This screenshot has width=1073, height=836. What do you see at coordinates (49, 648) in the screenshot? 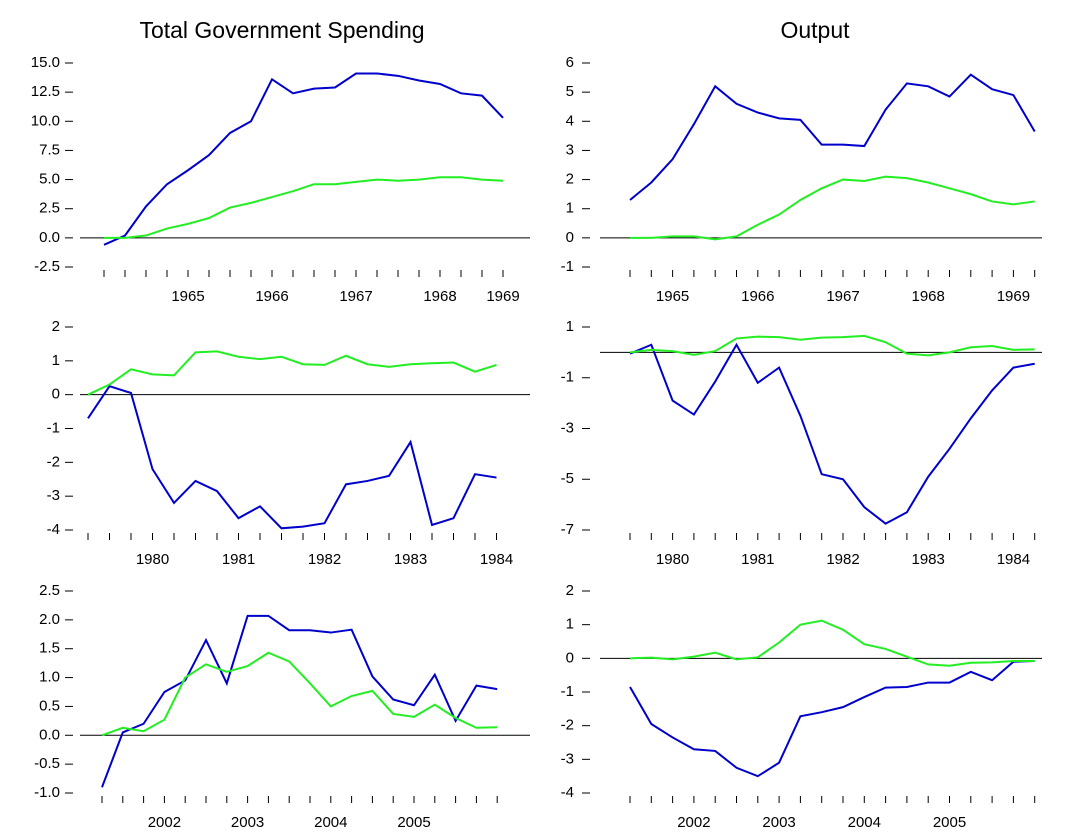
I see `y-tick-label: 1.5` at bounding box center [49, 648].